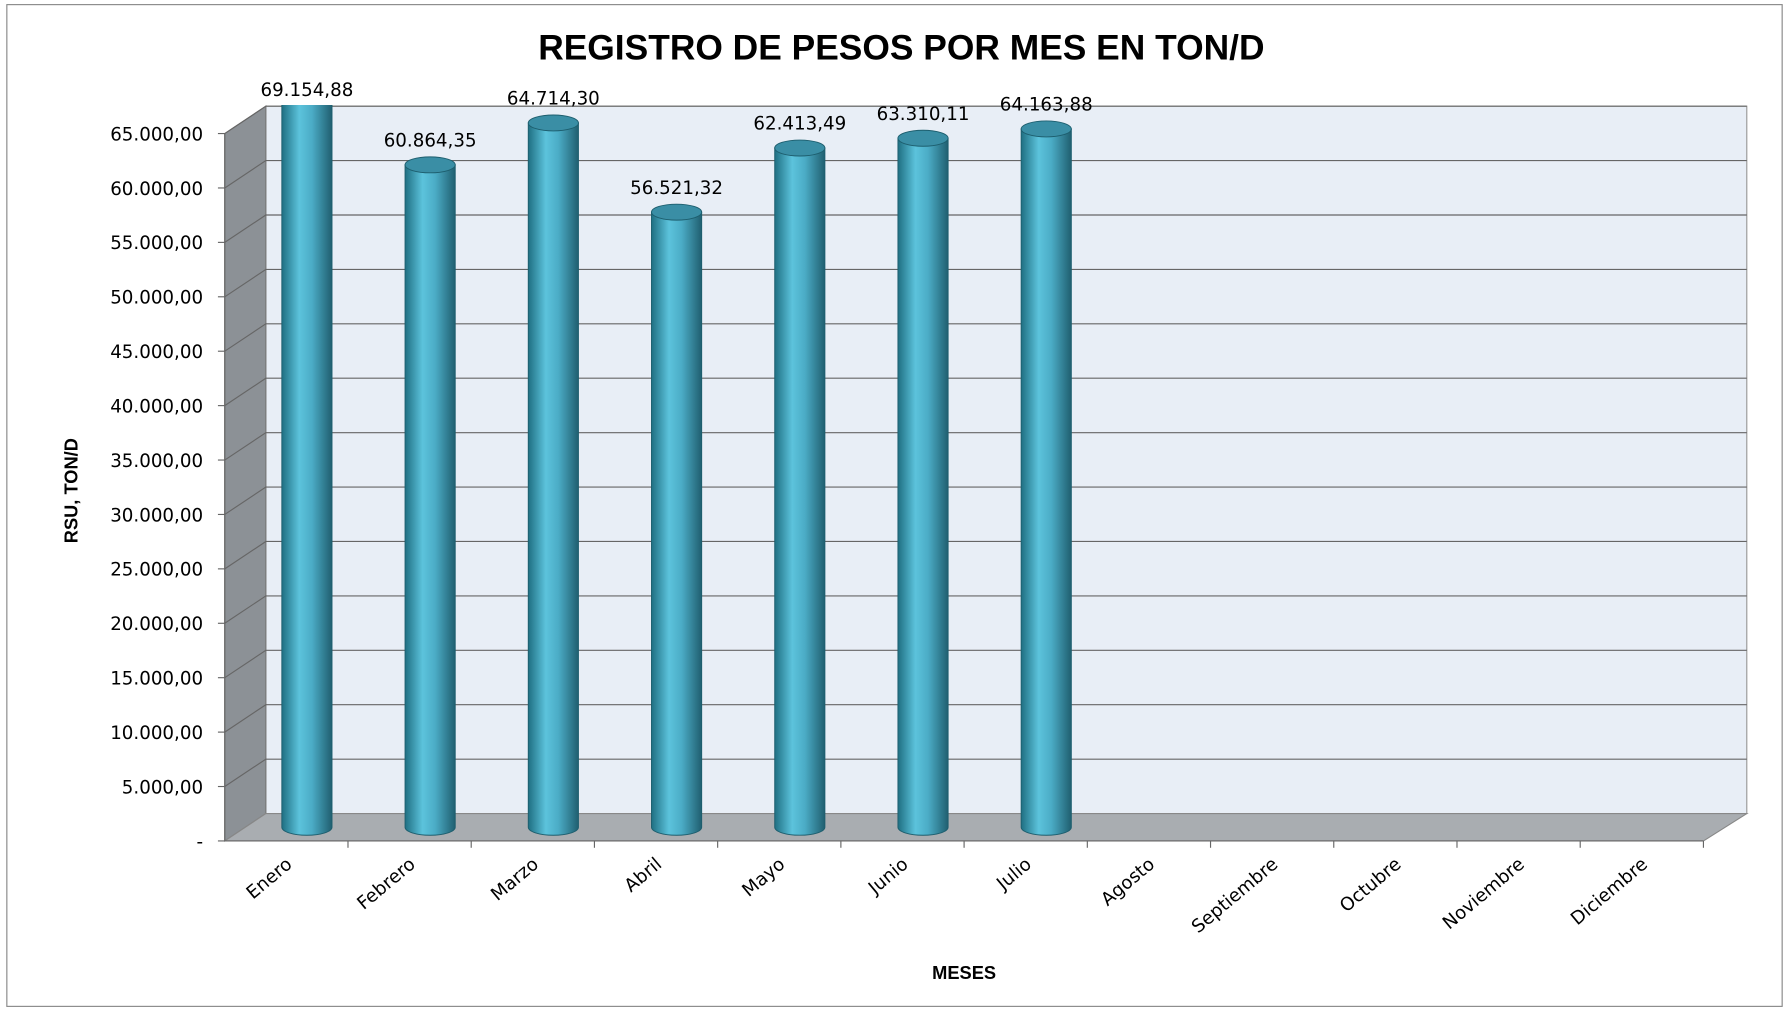  Describe the element at coordinates (156, 134) in the screenshot. I see `y-tick-label: 65.000,00` at that location.